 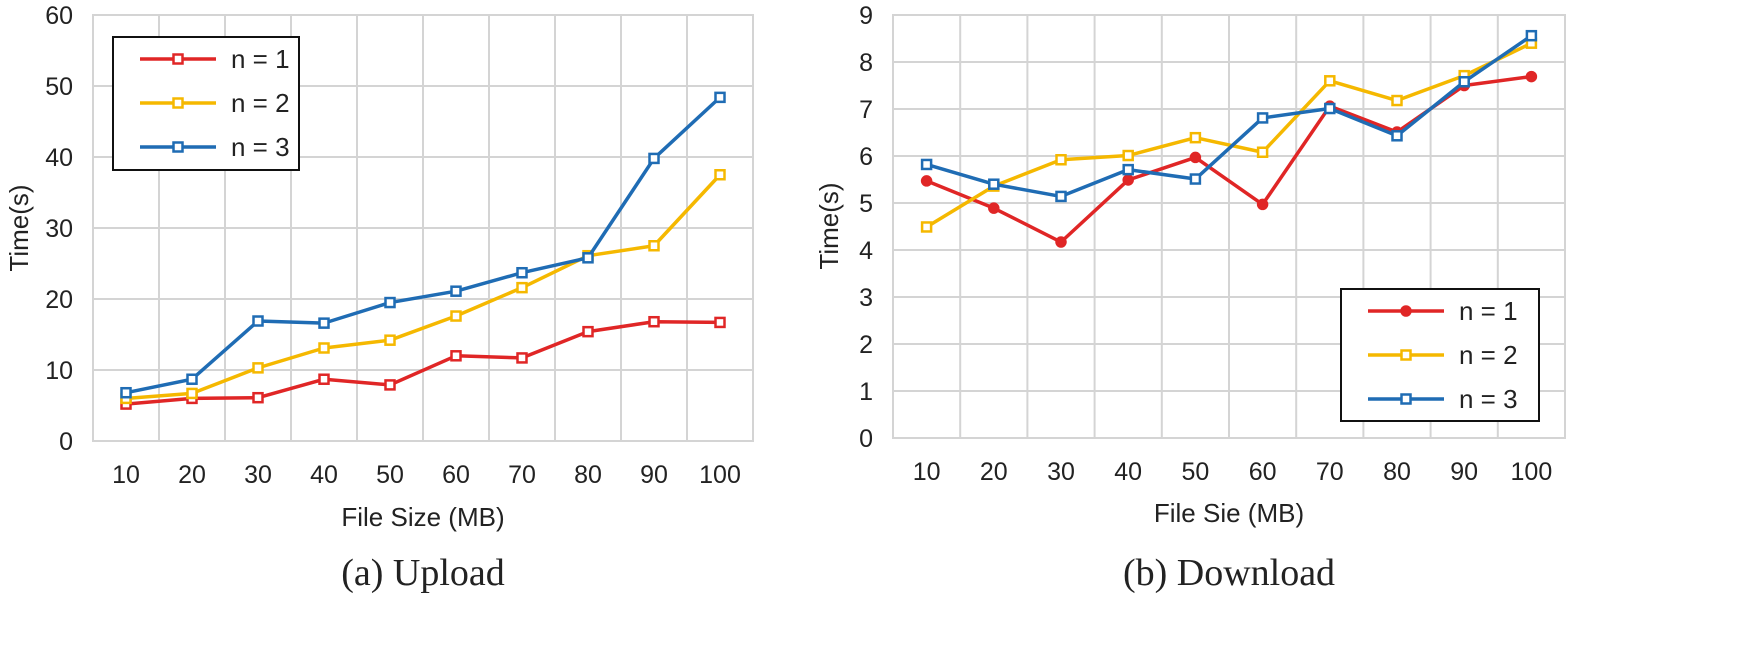 What do you see at coordinates (866, 251) in the screenshot?
I see `download-y-tick-label: 4` at bounding box center [866, 251].